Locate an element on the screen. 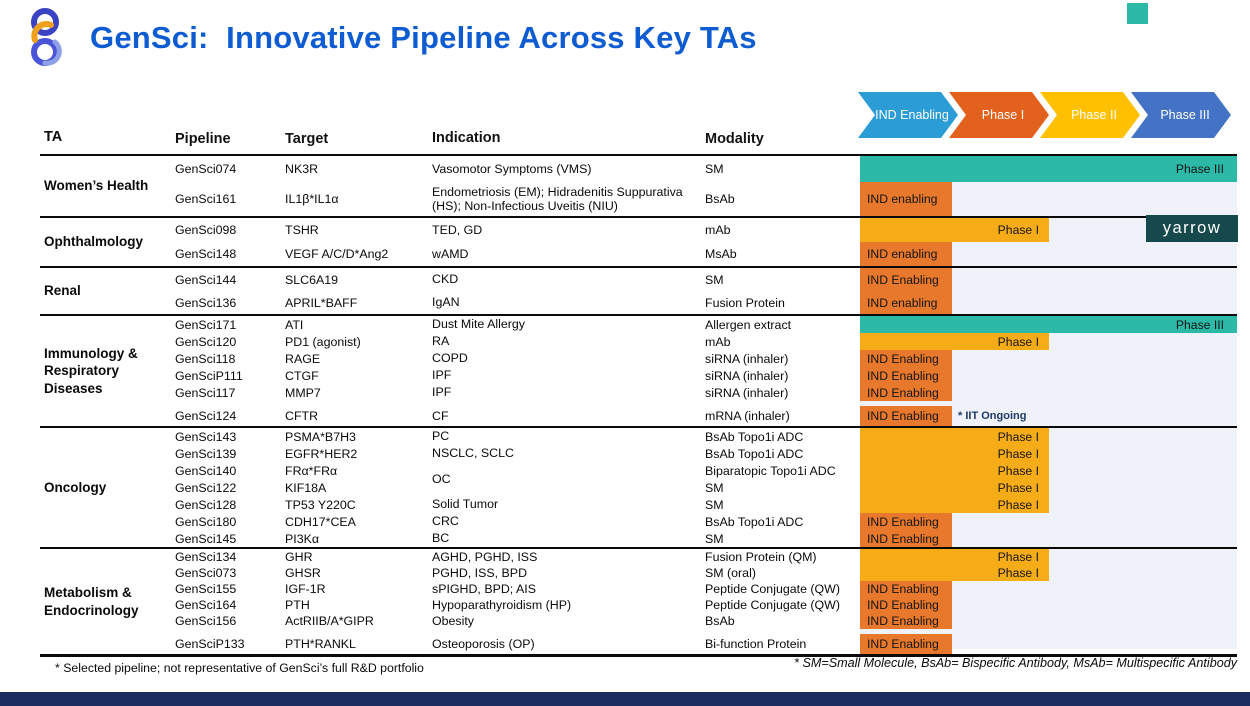 This screenshot has height=706, width=1250. indication-cell: COPD is located at coordinates (450, 358).